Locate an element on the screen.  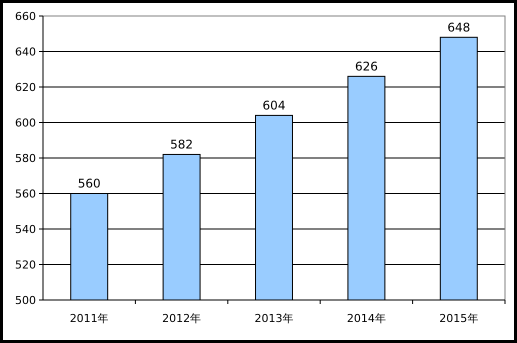
y-tick-label: 540 is located at coordinates (25, 229).